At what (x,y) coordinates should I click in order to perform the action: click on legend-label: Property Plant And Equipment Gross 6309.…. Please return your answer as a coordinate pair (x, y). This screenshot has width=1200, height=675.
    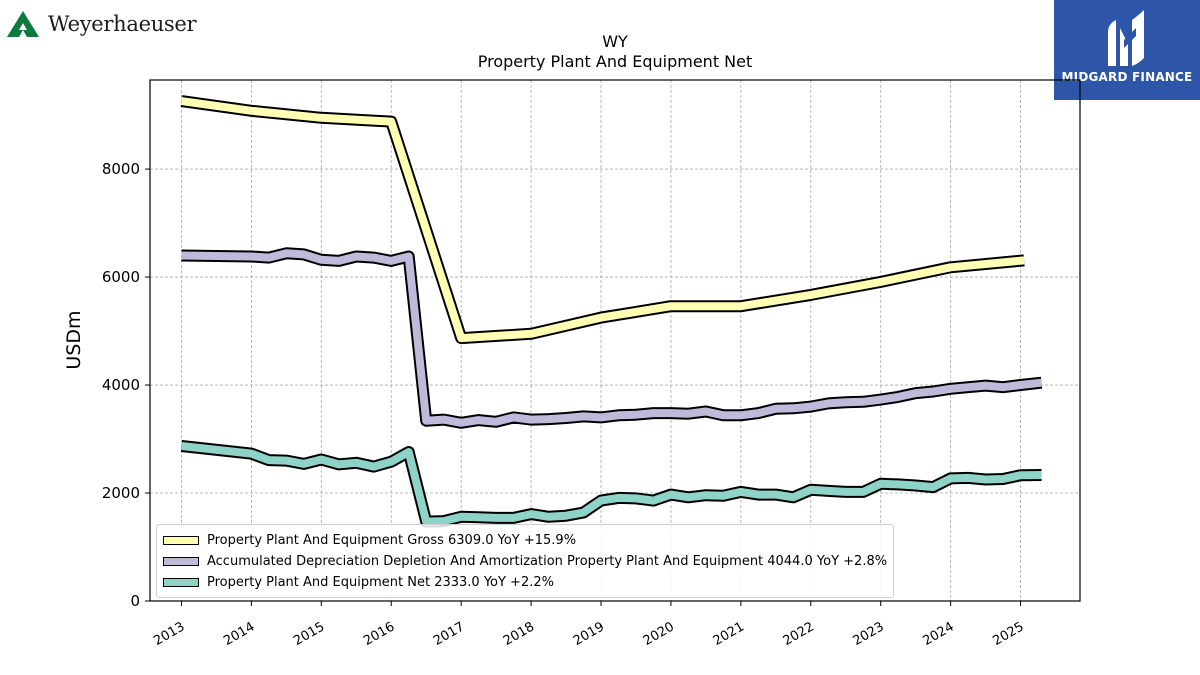
    Looking at the image, I should click on (392, 540).